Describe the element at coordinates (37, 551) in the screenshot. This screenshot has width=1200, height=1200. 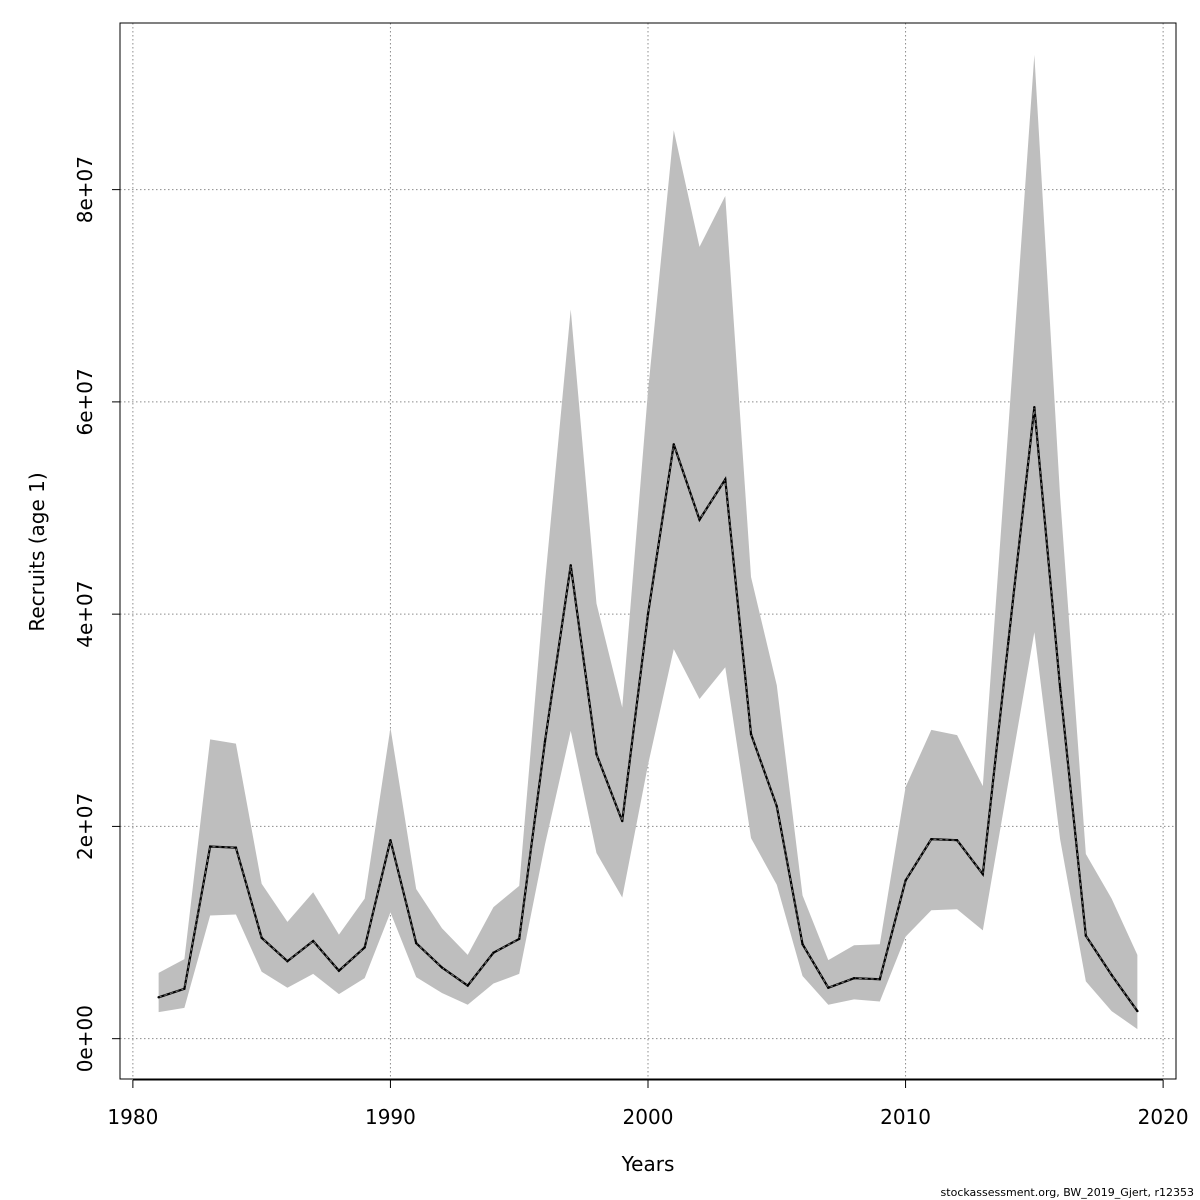
I see `y-axis-title: Recruits (age 1)` at that location.